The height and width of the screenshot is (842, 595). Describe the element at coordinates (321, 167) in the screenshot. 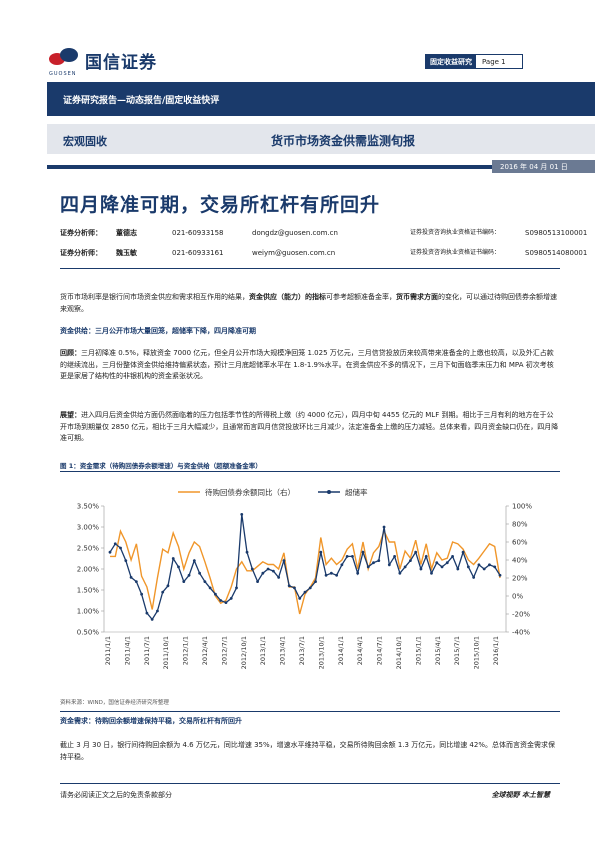

I see `date-rule` at that location.